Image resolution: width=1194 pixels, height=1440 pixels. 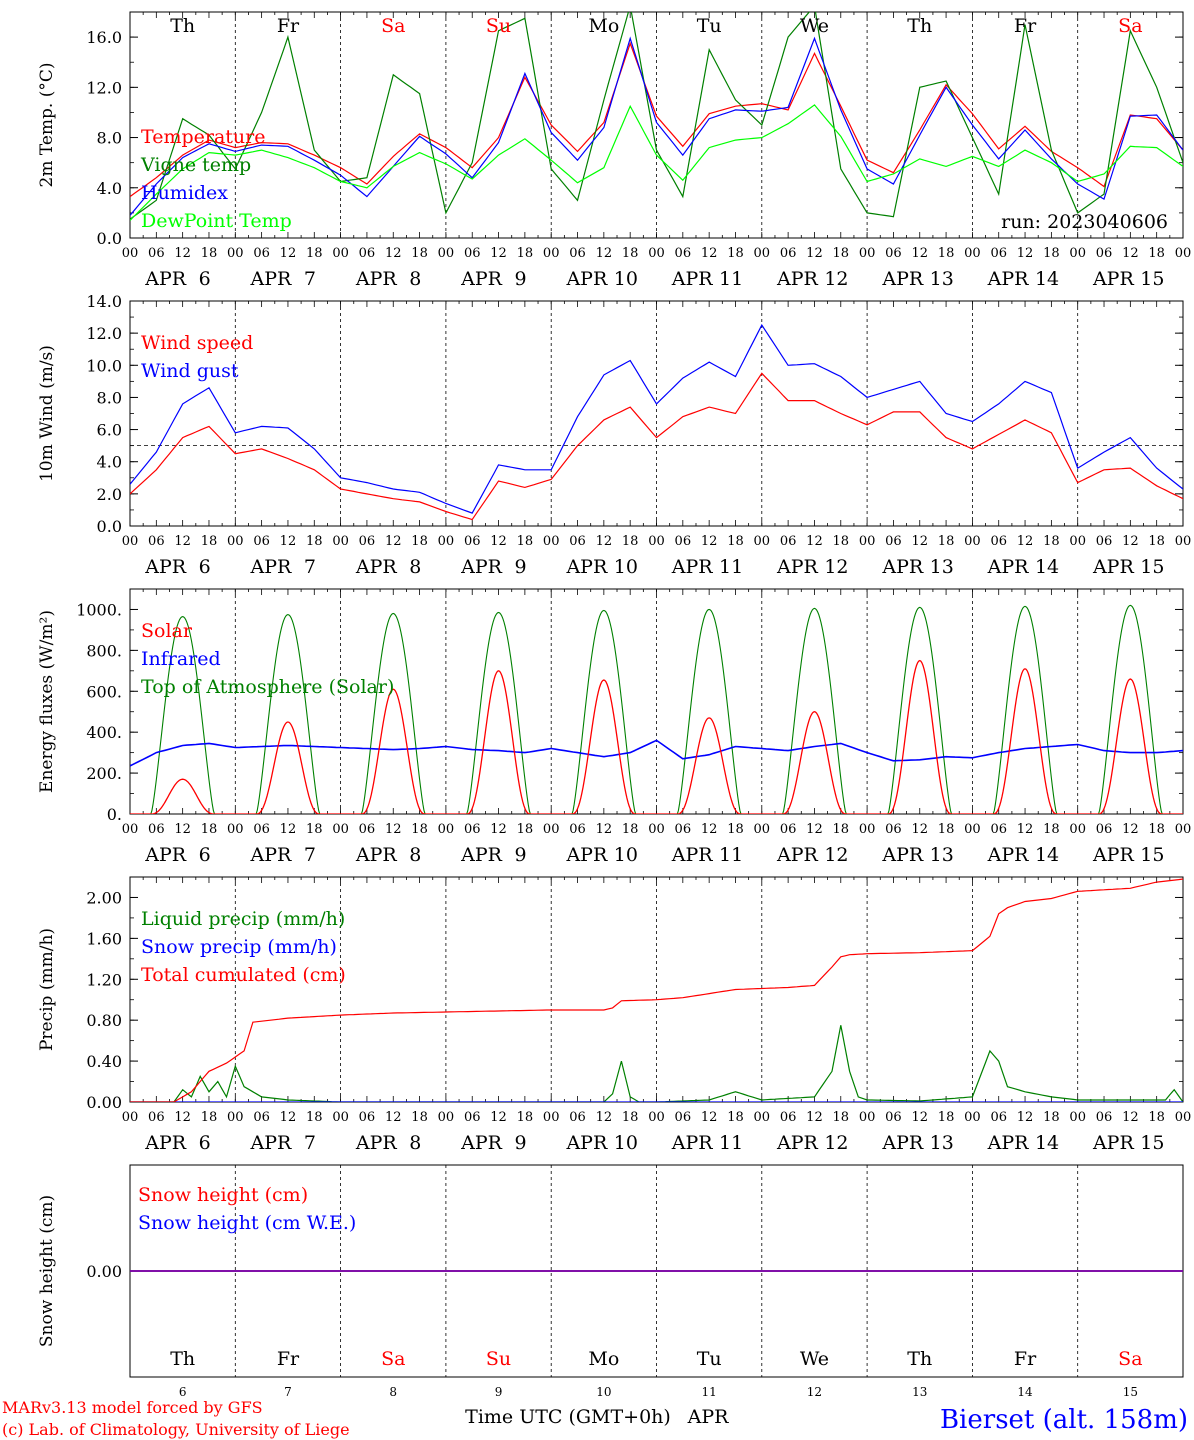 I want to click on date-label: APR 10, so click(x=601, y=855).